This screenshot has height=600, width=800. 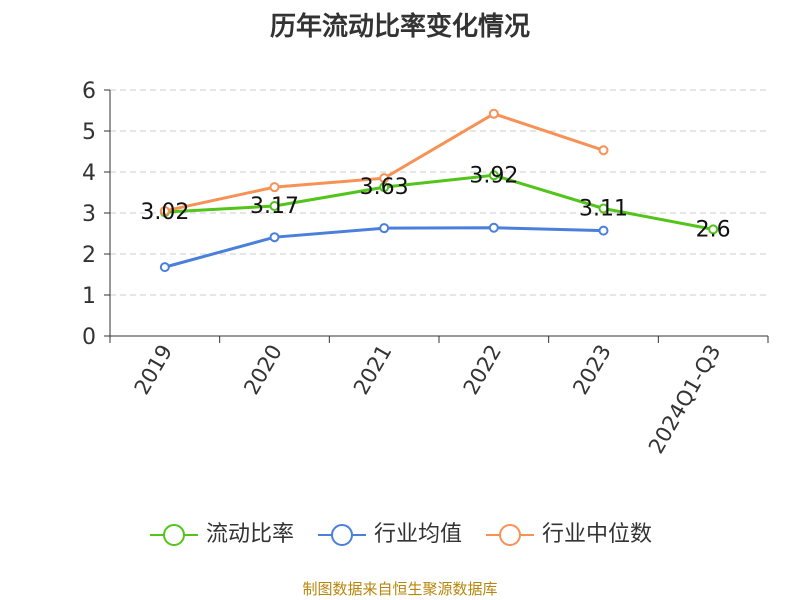 What do you see at coordinates (89, 214) in the screenshot?
I see `y-tick-label: 3` at bounding box center [89, 214].